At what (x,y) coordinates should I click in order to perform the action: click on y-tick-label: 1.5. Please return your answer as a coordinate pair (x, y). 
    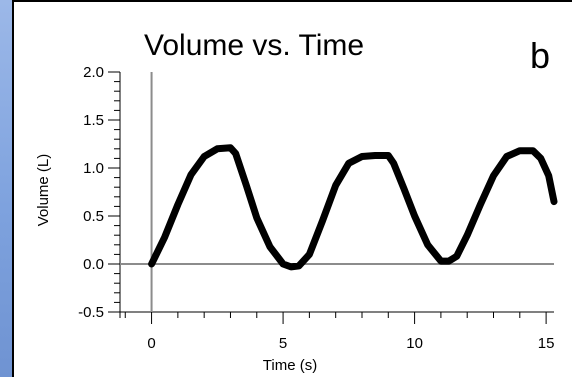
    Looking at the image, I should click on (93, 120).